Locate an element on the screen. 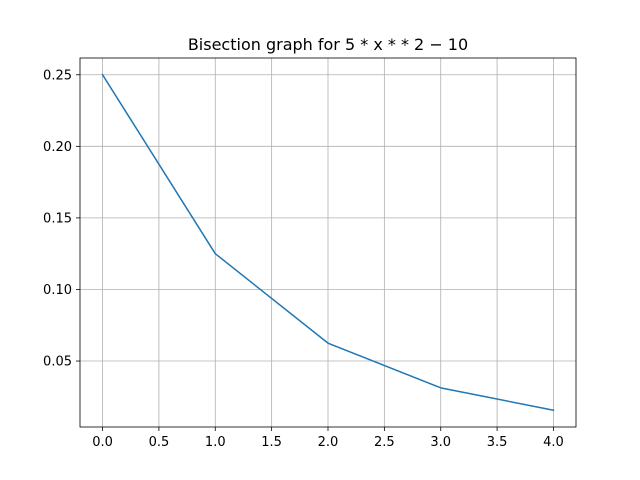 This screenshot has height=480, width=640. y-tick-label: 0.10 is located at coordinates (57, 290).